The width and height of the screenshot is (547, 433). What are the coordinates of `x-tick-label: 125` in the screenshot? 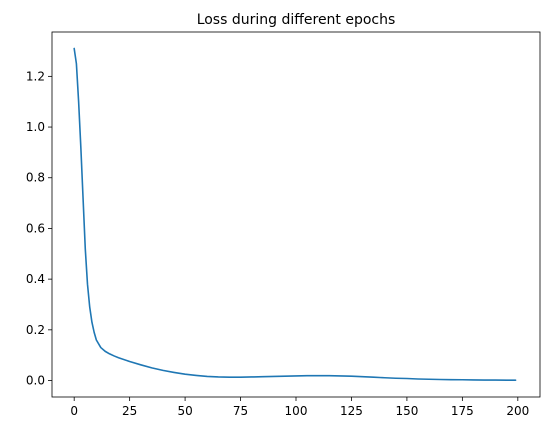 It's located at (351, 411).